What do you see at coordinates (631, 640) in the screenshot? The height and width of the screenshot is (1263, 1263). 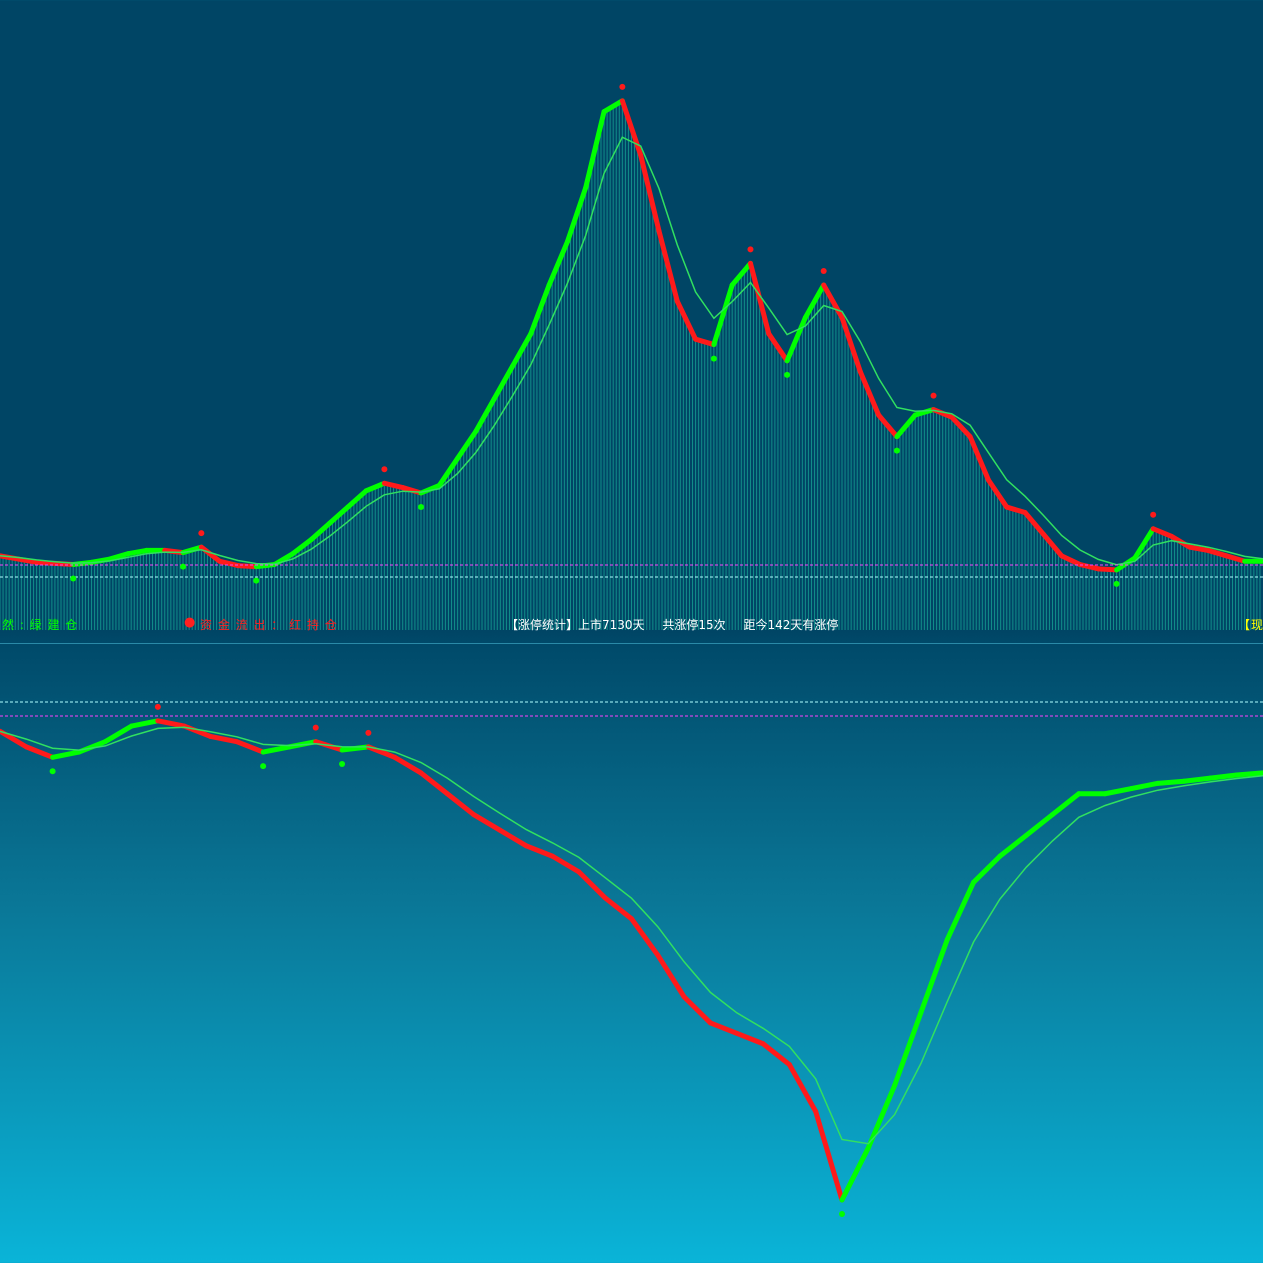 I see `reference-lines` at bounding box center [631, 640].